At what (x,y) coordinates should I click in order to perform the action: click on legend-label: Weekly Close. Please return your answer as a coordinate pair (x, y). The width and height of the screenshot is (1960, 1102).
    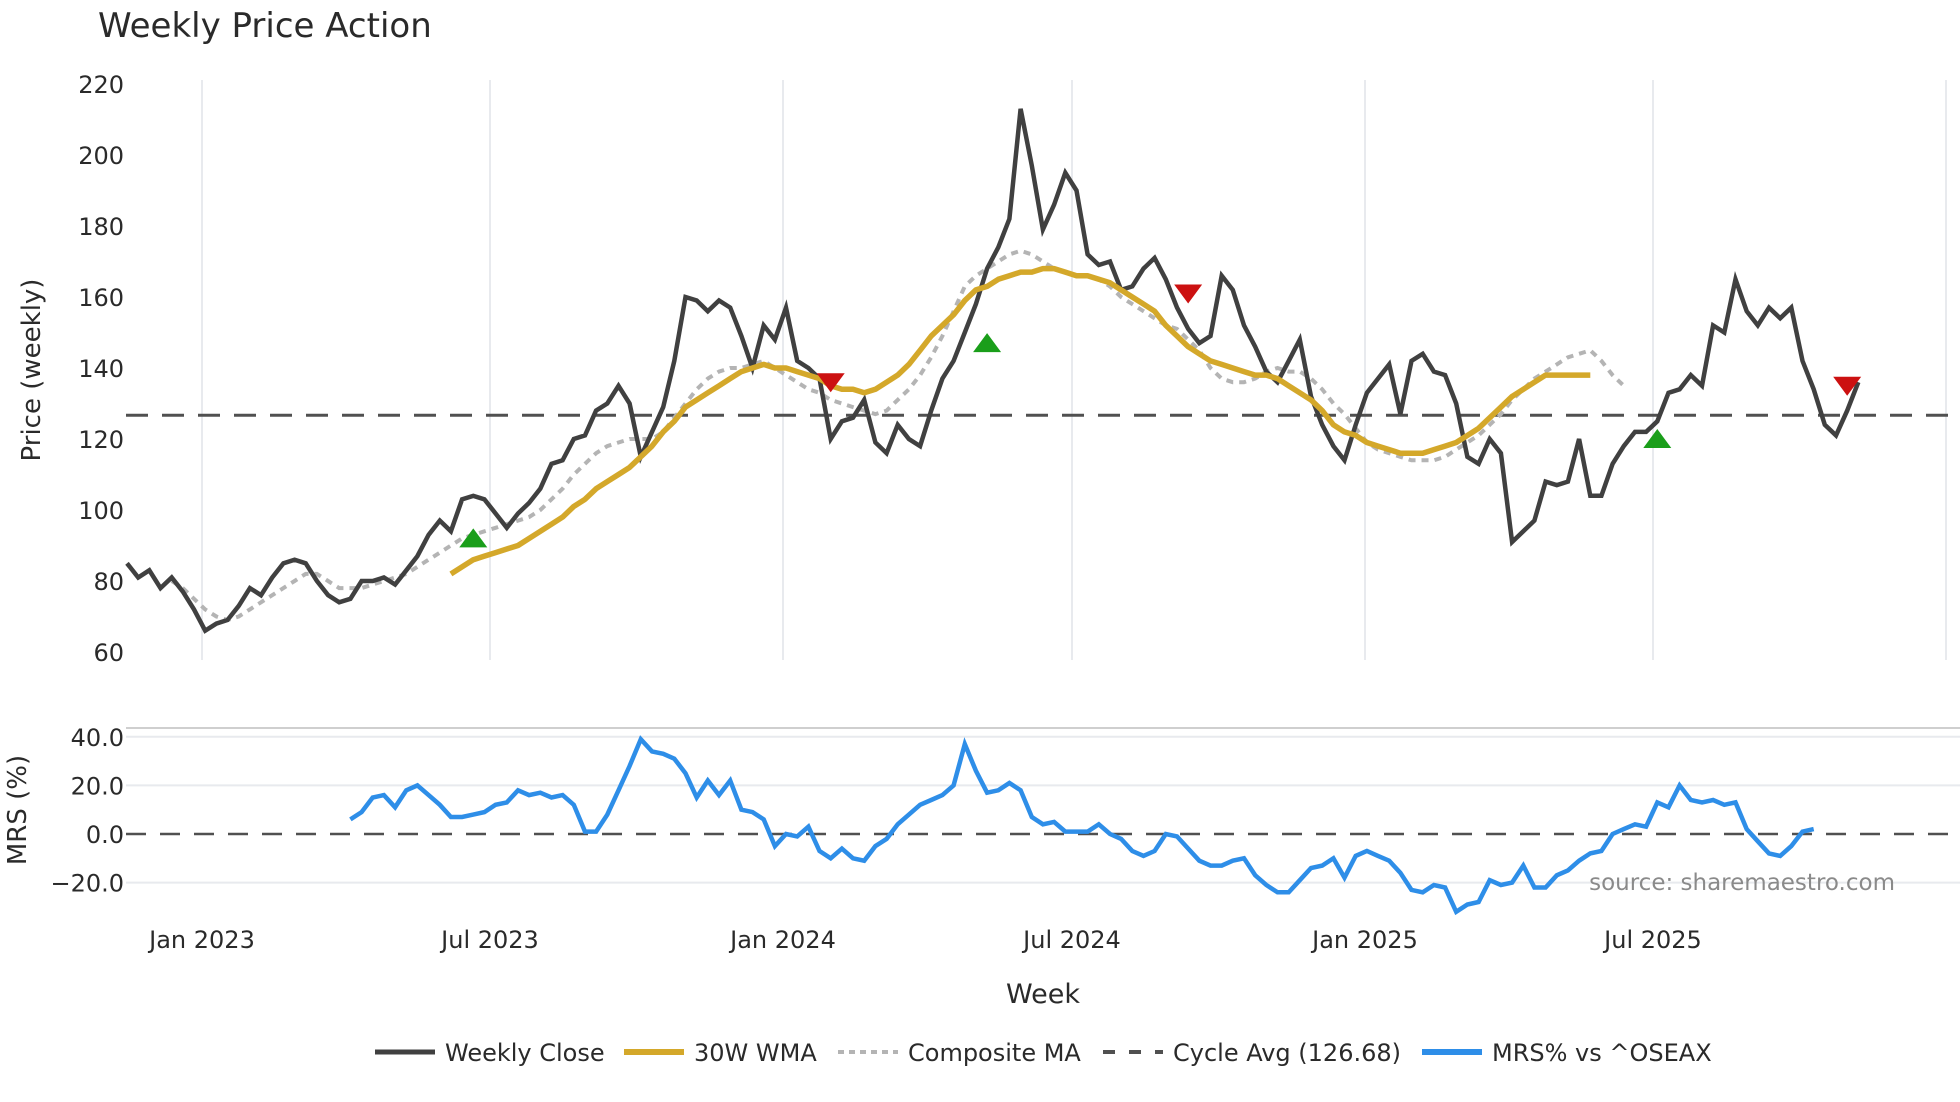
    Looking at the image, I should click on (525, 1053).